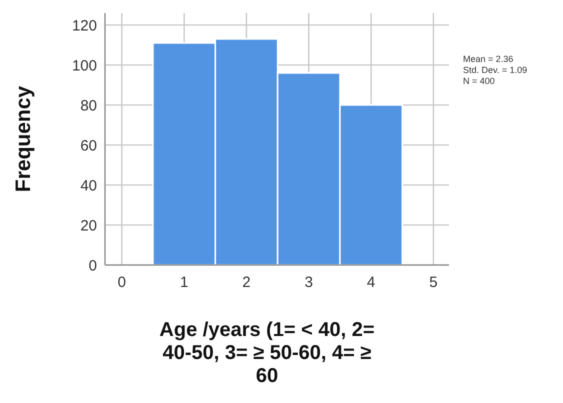 This screenshot has height=403, width=563. What do you see at coordinates (122, 282) in the screenshot?
I see `x-tick-label: 0` at bounding box center [122, 282].